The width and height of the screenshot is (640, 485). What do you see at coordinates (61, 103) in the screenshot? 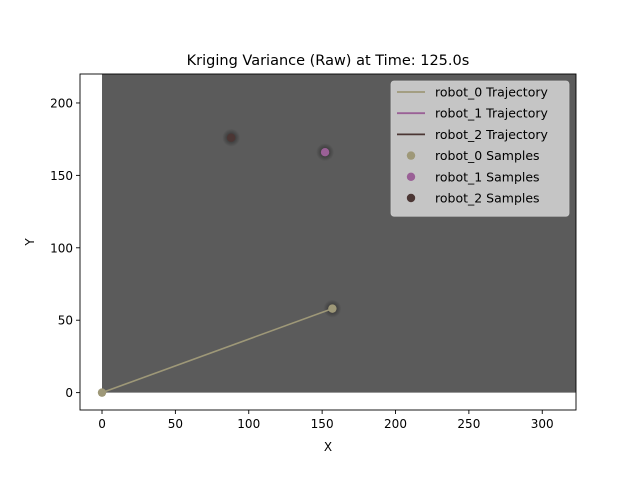
I see `y-tick-label: 200` at bounding box center [61, 103].